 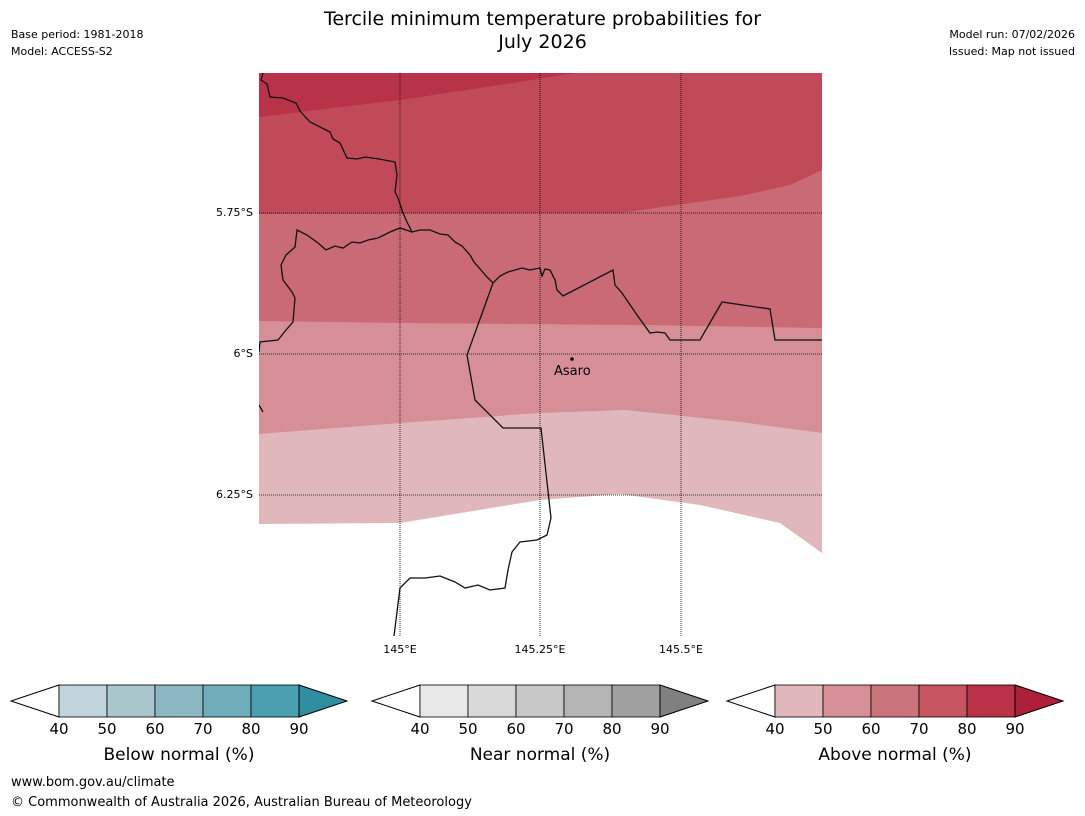 I want to click on lon-label-145e: 145°E, so click(x=400, y=649).